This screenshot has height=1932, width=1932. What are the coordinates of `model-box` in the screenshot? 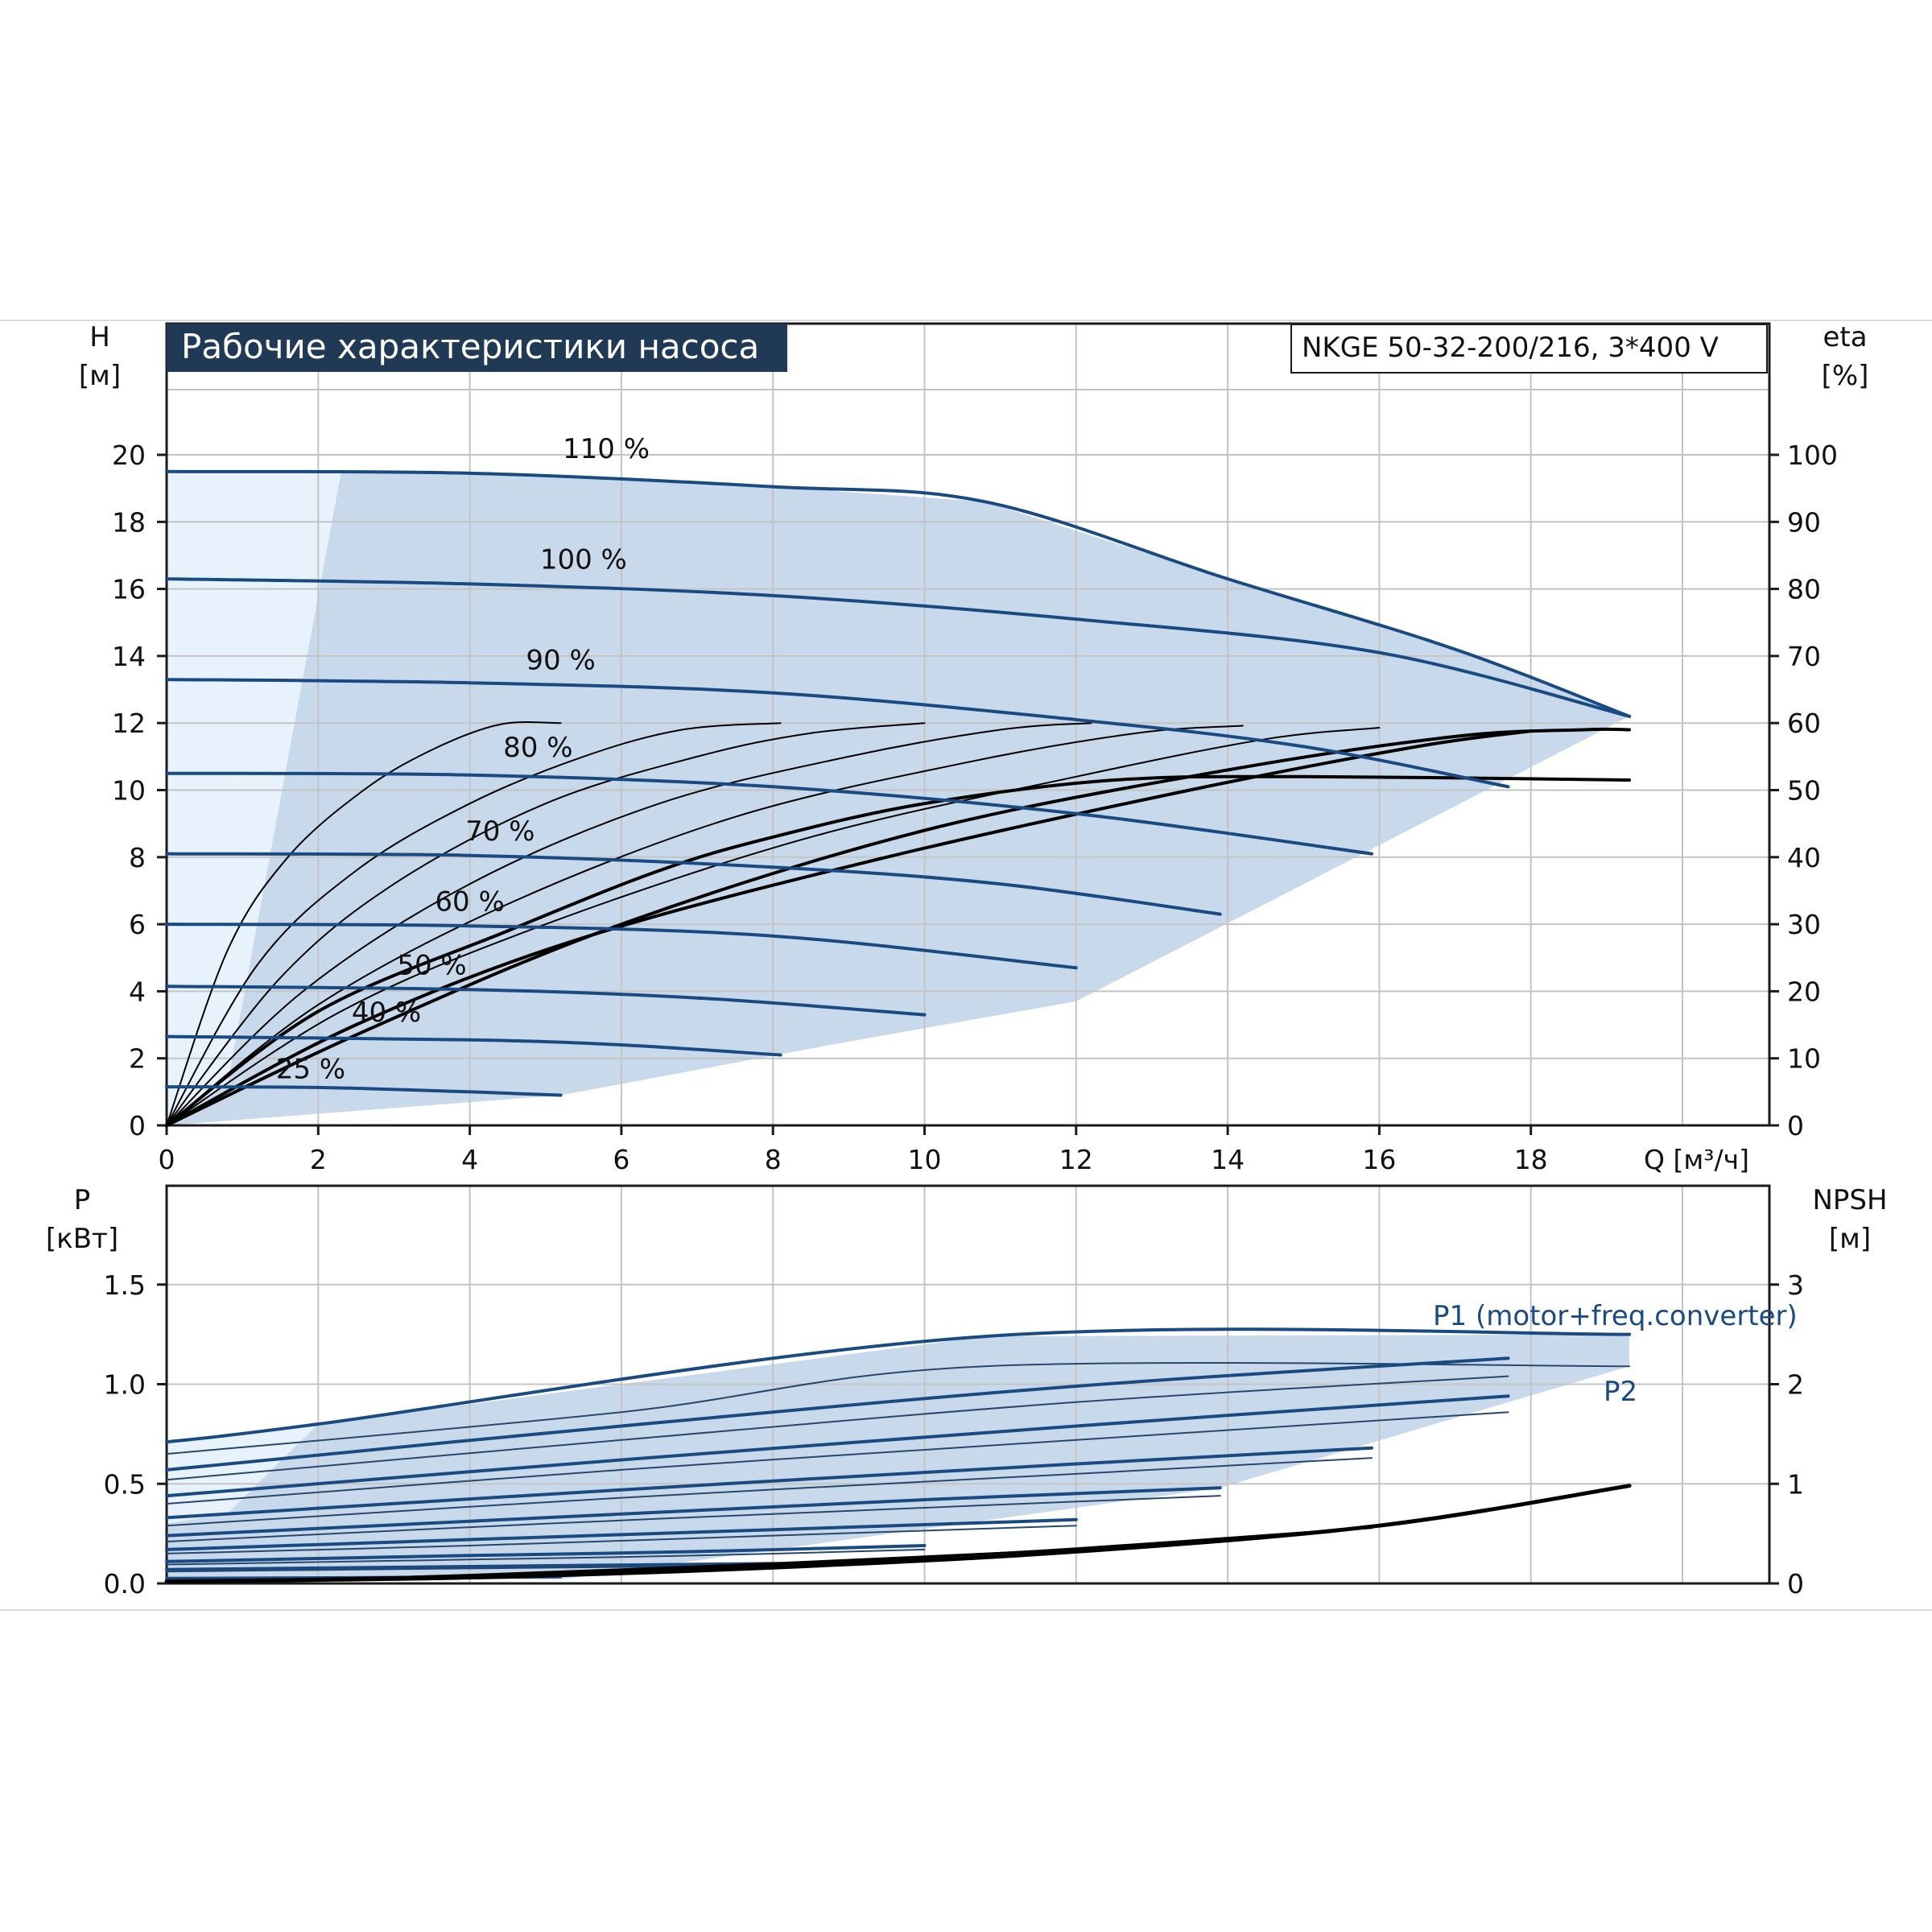 It's located at (1529, 349).